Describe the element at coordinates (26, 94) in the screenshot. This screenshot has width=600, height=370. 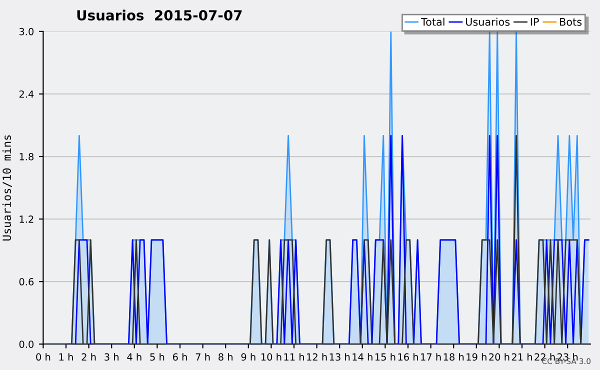
I see `y-tick-label: 2.4` at that location.